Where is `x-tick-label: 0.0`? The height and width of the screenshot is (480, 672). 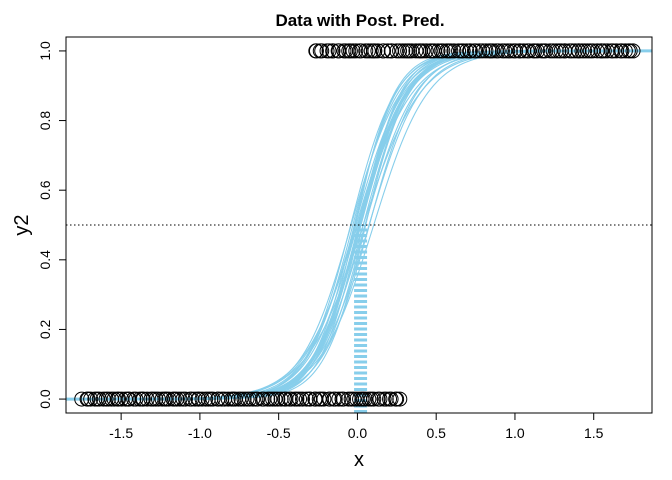
x-tick-label: 0.0 is located at coordinates (358, 433).